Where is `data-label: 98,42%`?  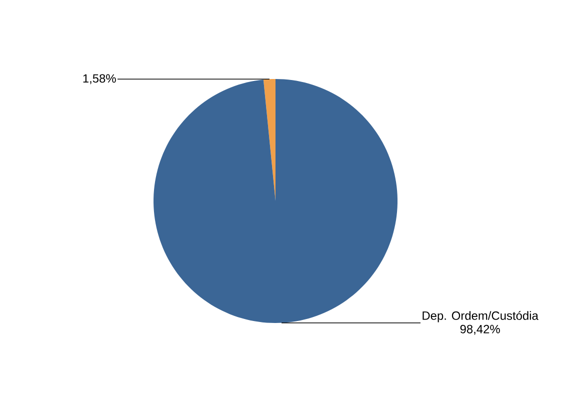 data-label: 98,42% is located at coordinates (480, 329).